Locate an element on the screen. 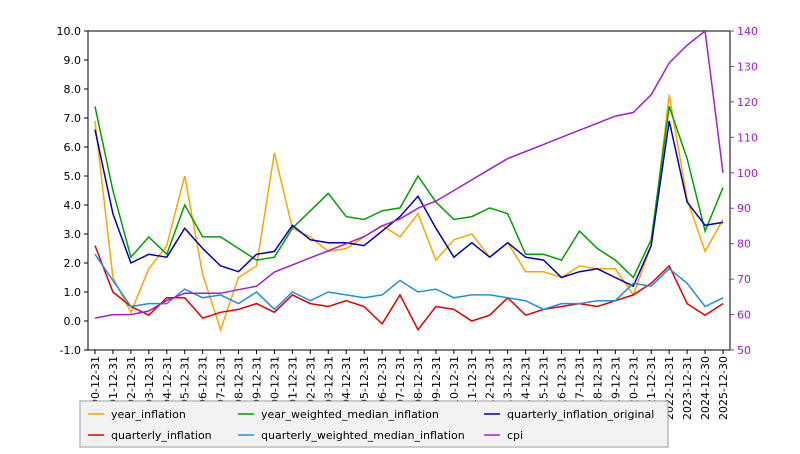 The image size is (800, 454). series-line is located at coordinates (409, 282).